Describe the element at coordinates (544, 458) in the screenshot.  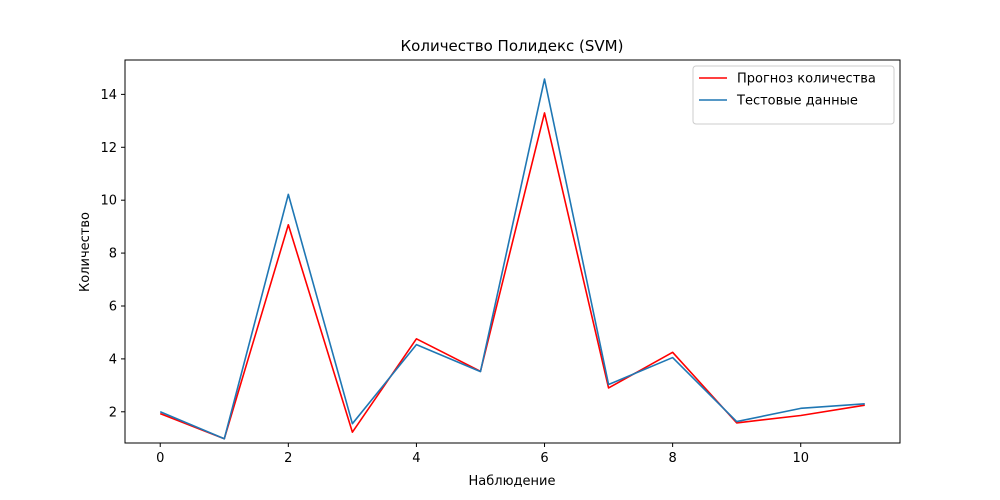
I see `x-tick-label: 6` at that location.